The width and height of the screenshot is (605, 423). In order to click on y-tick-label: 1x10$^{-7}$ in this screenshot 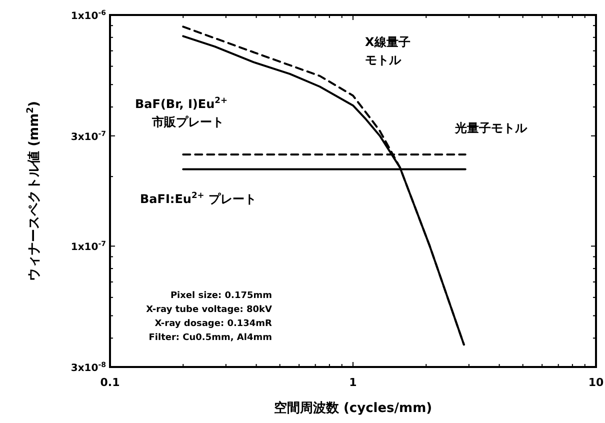, I will do `click(88, 247)`.